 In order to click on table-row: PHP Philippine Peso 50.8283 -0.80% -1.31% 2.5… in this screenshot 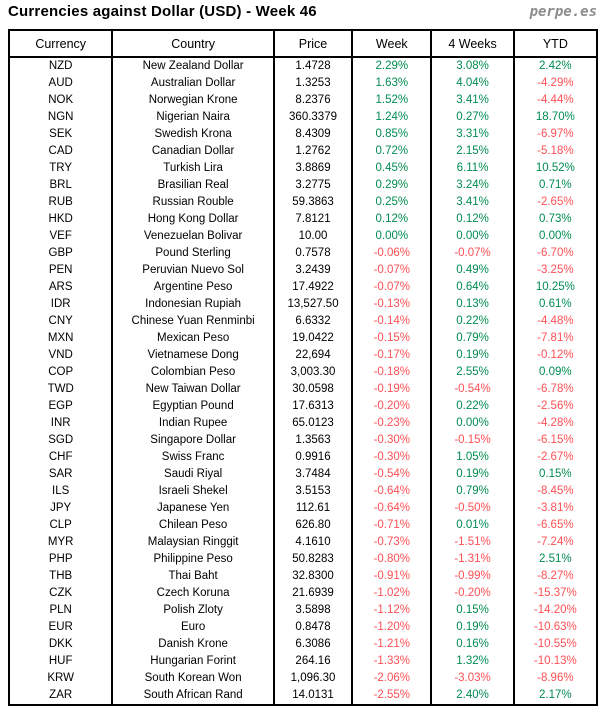, I will do `click(303, 559)`.